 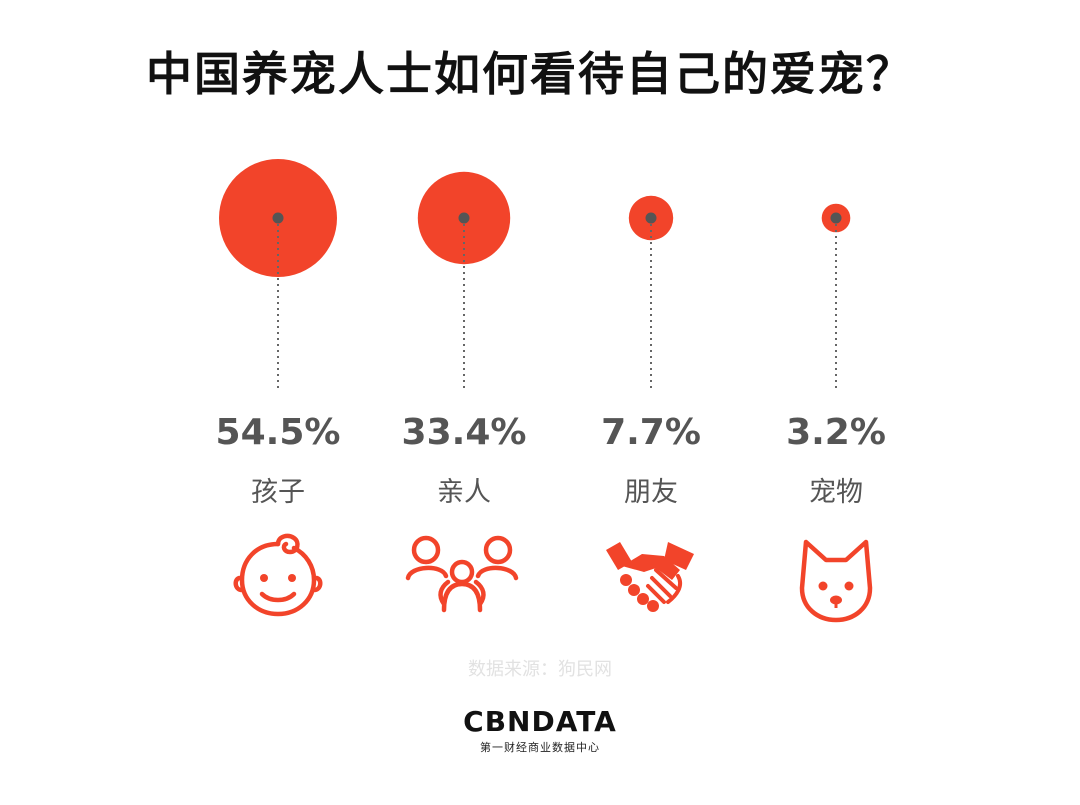 I want to click on category-label-3: 朋友, so click(x=651, y=492).